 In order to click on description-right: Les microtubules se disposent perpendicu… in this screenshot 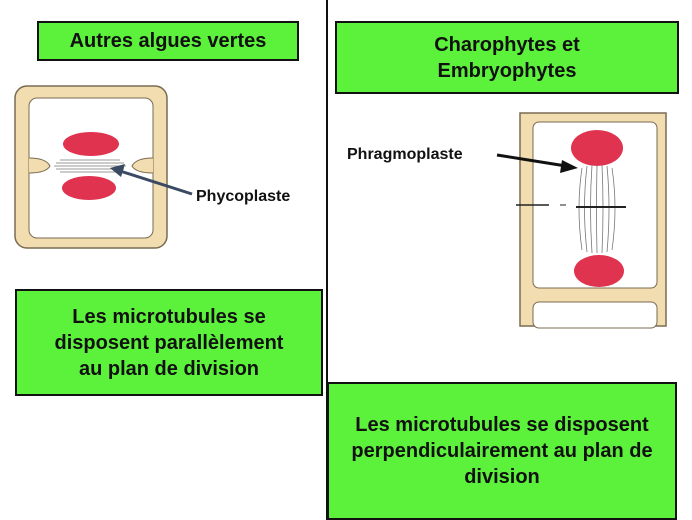, I will do `click(502, 451)`.